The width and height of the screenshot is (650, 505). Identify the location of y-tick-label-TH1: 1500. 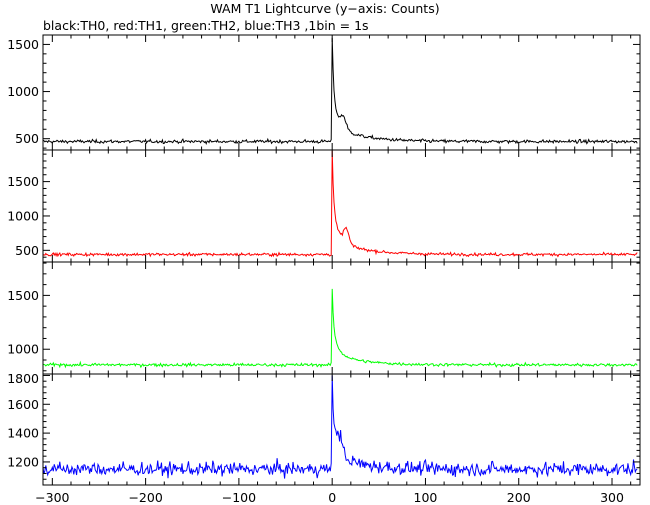
(23, 181).